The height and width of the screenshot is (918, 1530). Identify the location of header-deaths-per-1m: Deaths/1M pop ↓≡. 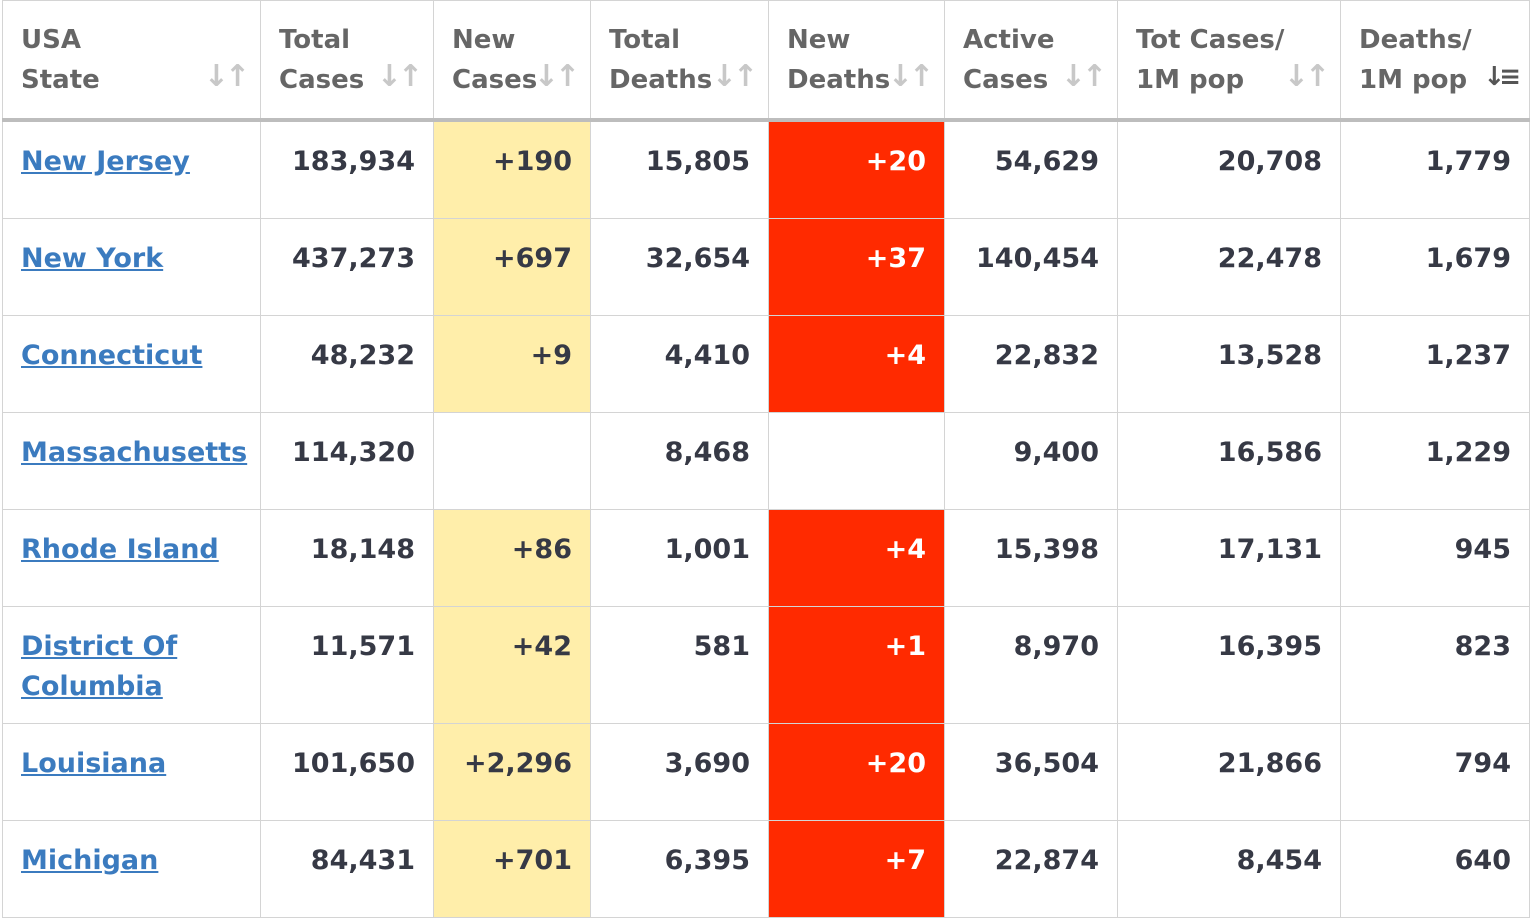
(1435, 60).